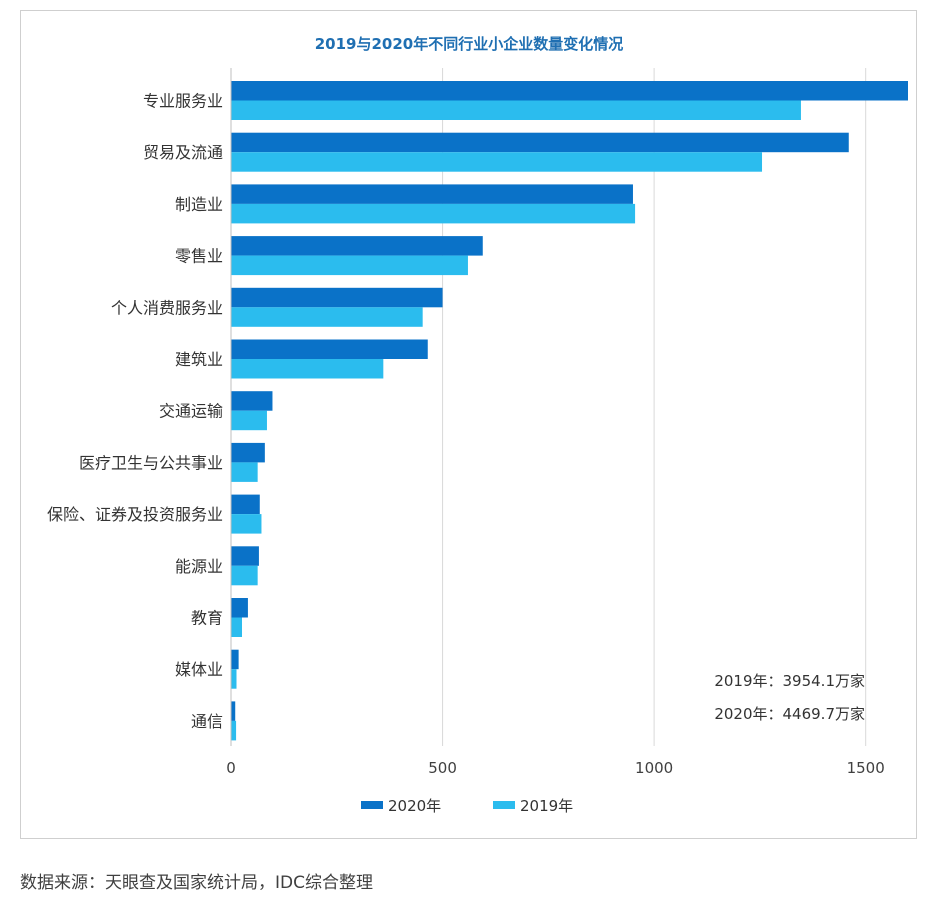 The image size is (938, 907). Describe the element at coordinates (151, 462) in the screenshot. I see `category-label: 医疗卫生与公共事业` at that location.